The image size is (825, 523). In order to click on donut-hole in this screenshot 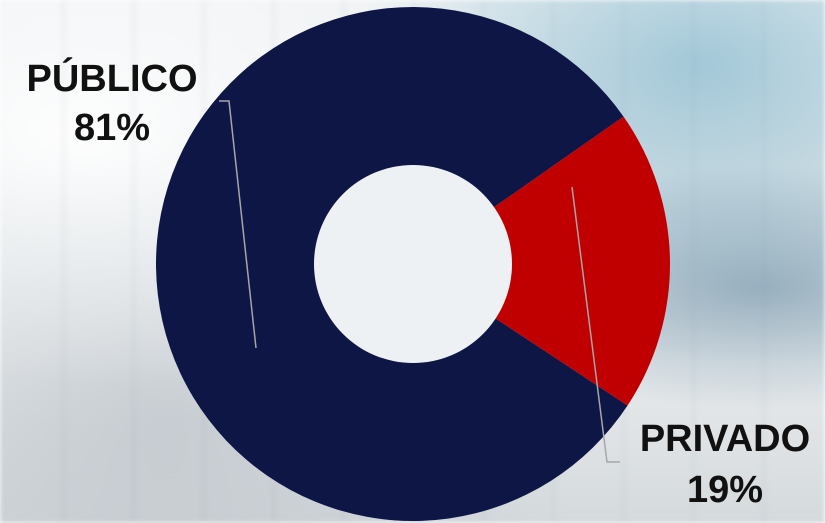, I will do `click(413, 264)`.